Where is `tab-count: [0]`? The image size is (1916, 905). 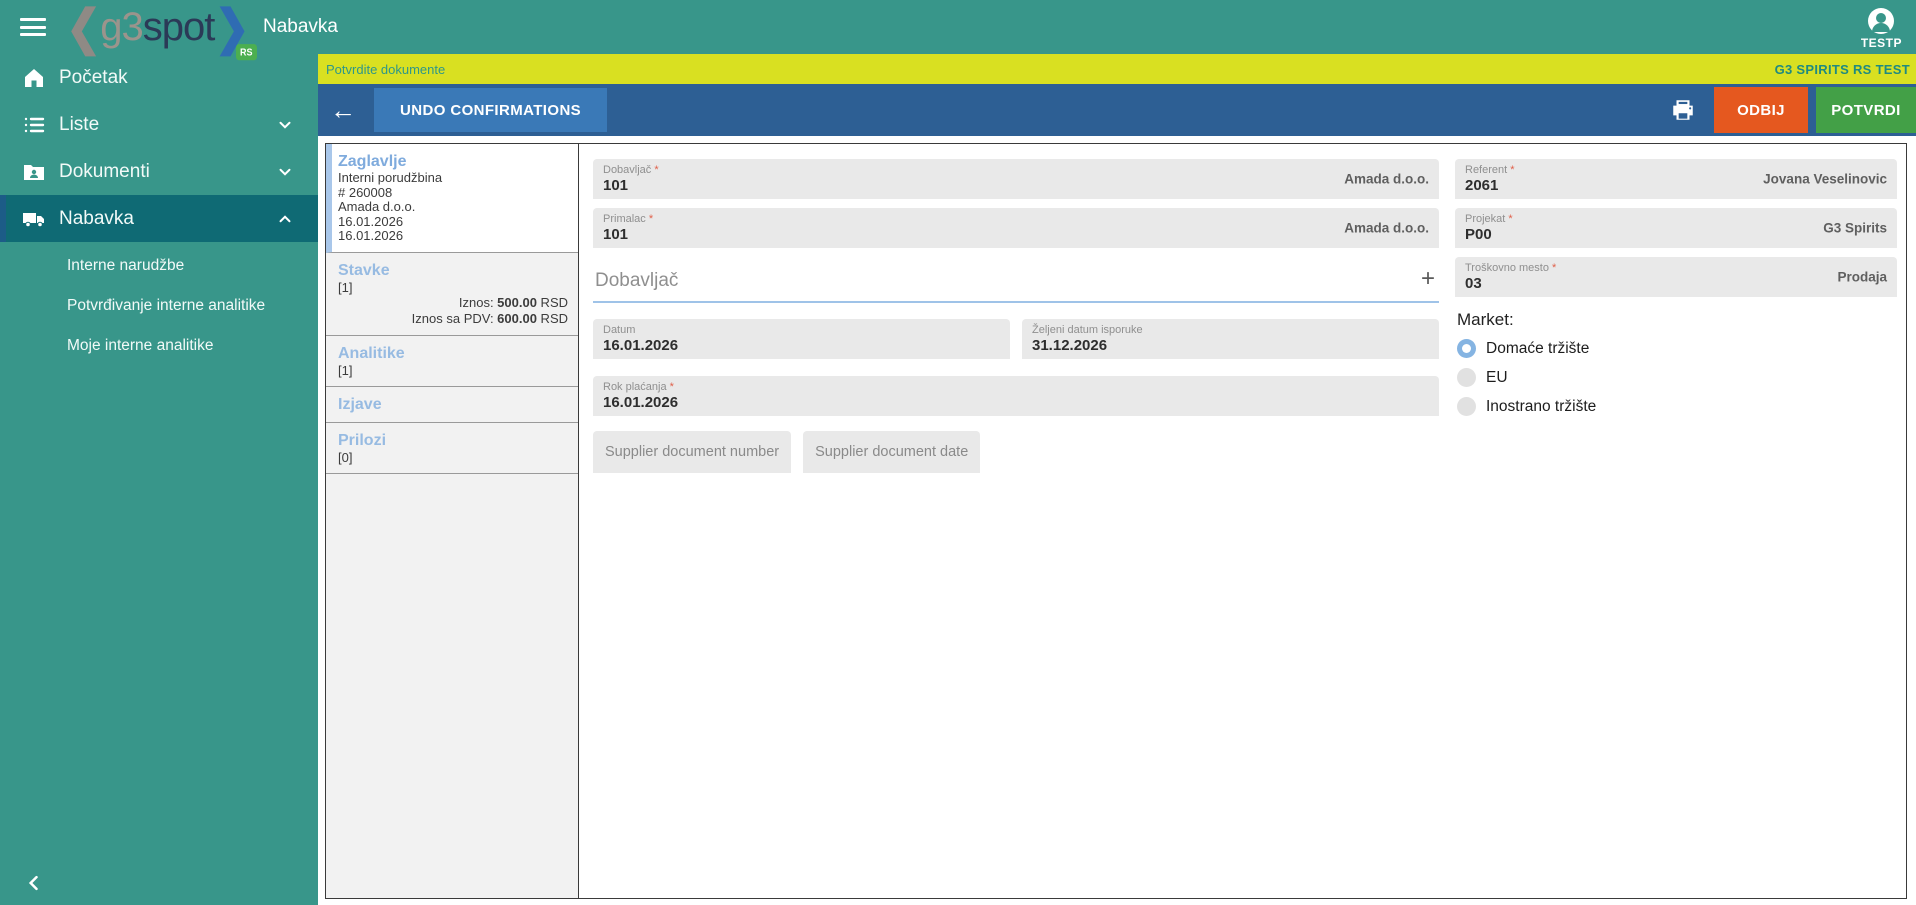 tab-count: [0] is located at coordinates (345, 457).